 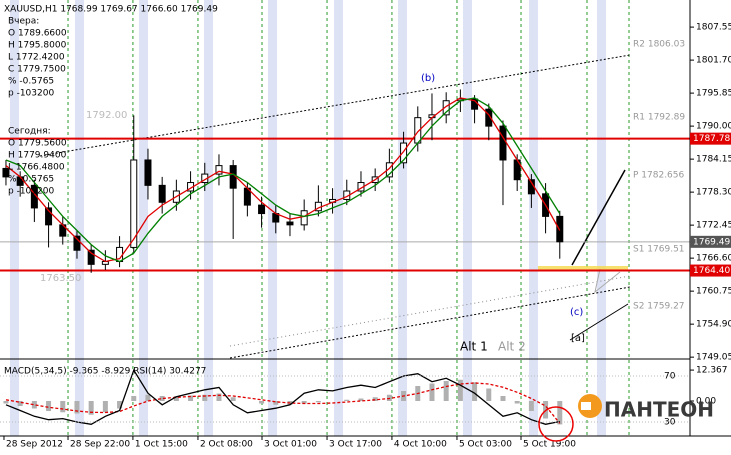 What do you see at coordinates (713, 94) in the screenshot?
I see `y-tick-label: 1795.85` at bounding box center [713, 94].